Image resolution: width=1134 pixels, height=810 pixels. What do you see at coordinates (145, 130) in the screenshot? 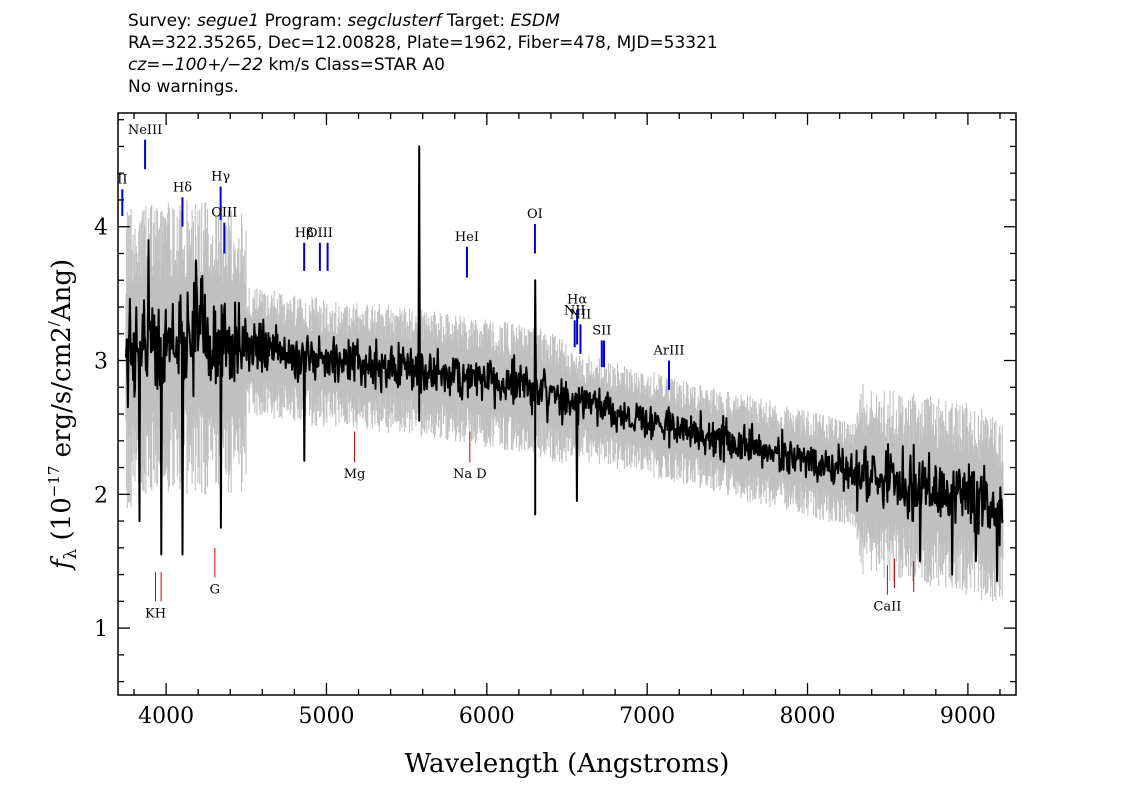
I see `line-label: NeIII` at bounding box center [145, 130].